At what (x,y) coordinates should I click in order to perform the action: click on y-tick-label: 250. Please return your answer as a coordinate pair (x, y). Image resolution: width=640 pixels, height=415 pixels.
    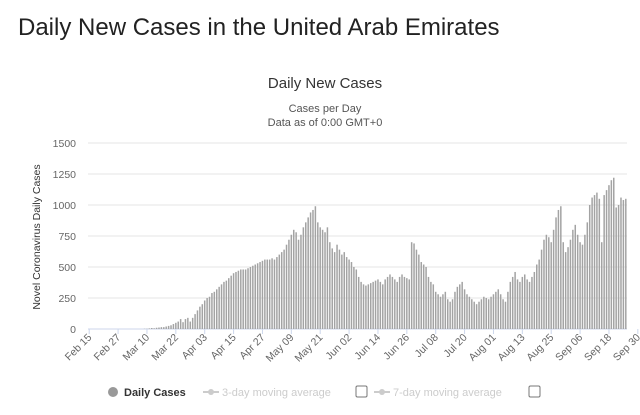
    Looking at the image, I should click on (67, 299).